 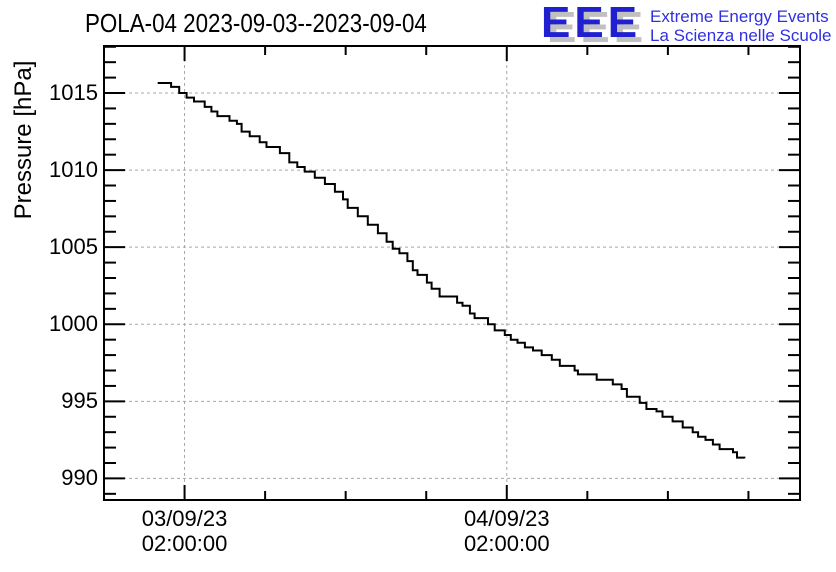 What do you see at coordinates (591, 23) in the screenshot?
I see `eee-logo-acronym: EEE` at bounding box center [591, 23].